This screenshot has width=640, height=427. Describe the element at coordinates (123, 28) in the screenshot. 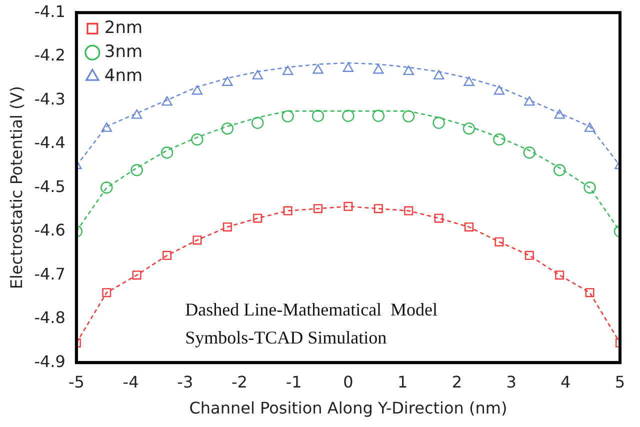

I see `legend-label: 2nm` at that location.